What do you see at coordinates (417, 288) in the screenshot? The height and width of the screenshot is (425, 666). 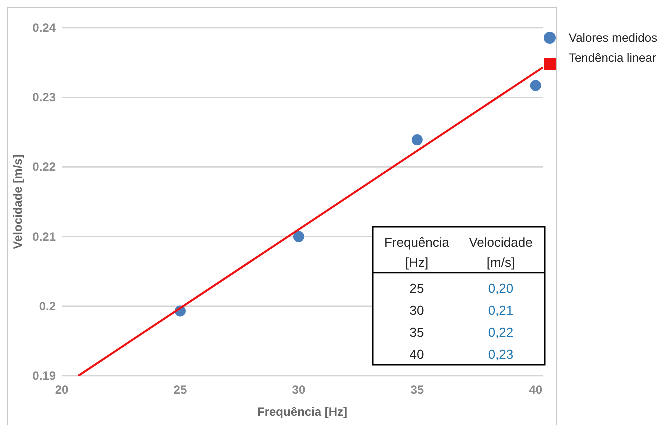 I see `annotation: 25` at bounding box center [417, 288].